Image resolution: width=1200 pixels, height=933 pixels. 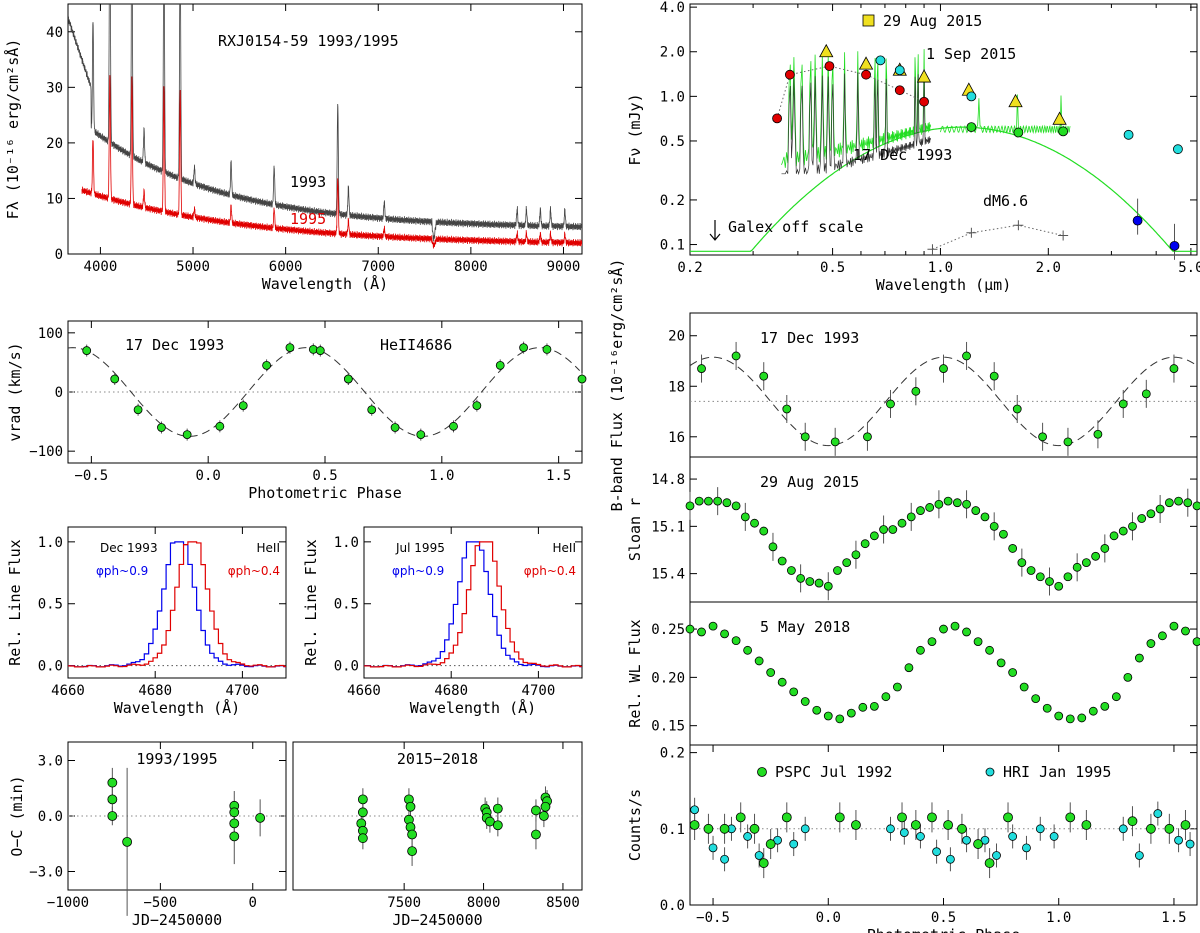 I want to click on xray-ytick-label: 0.1, so click(x=672, y=830).